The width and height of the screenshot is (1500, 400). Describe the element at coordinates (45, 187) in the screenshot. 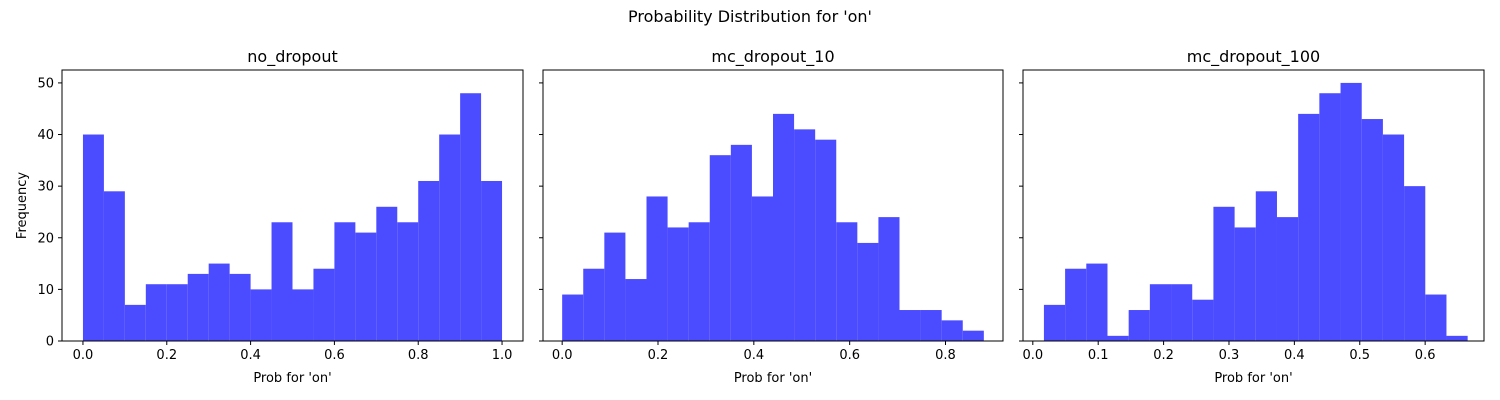

I see `y-tick-label: 30` at that location.